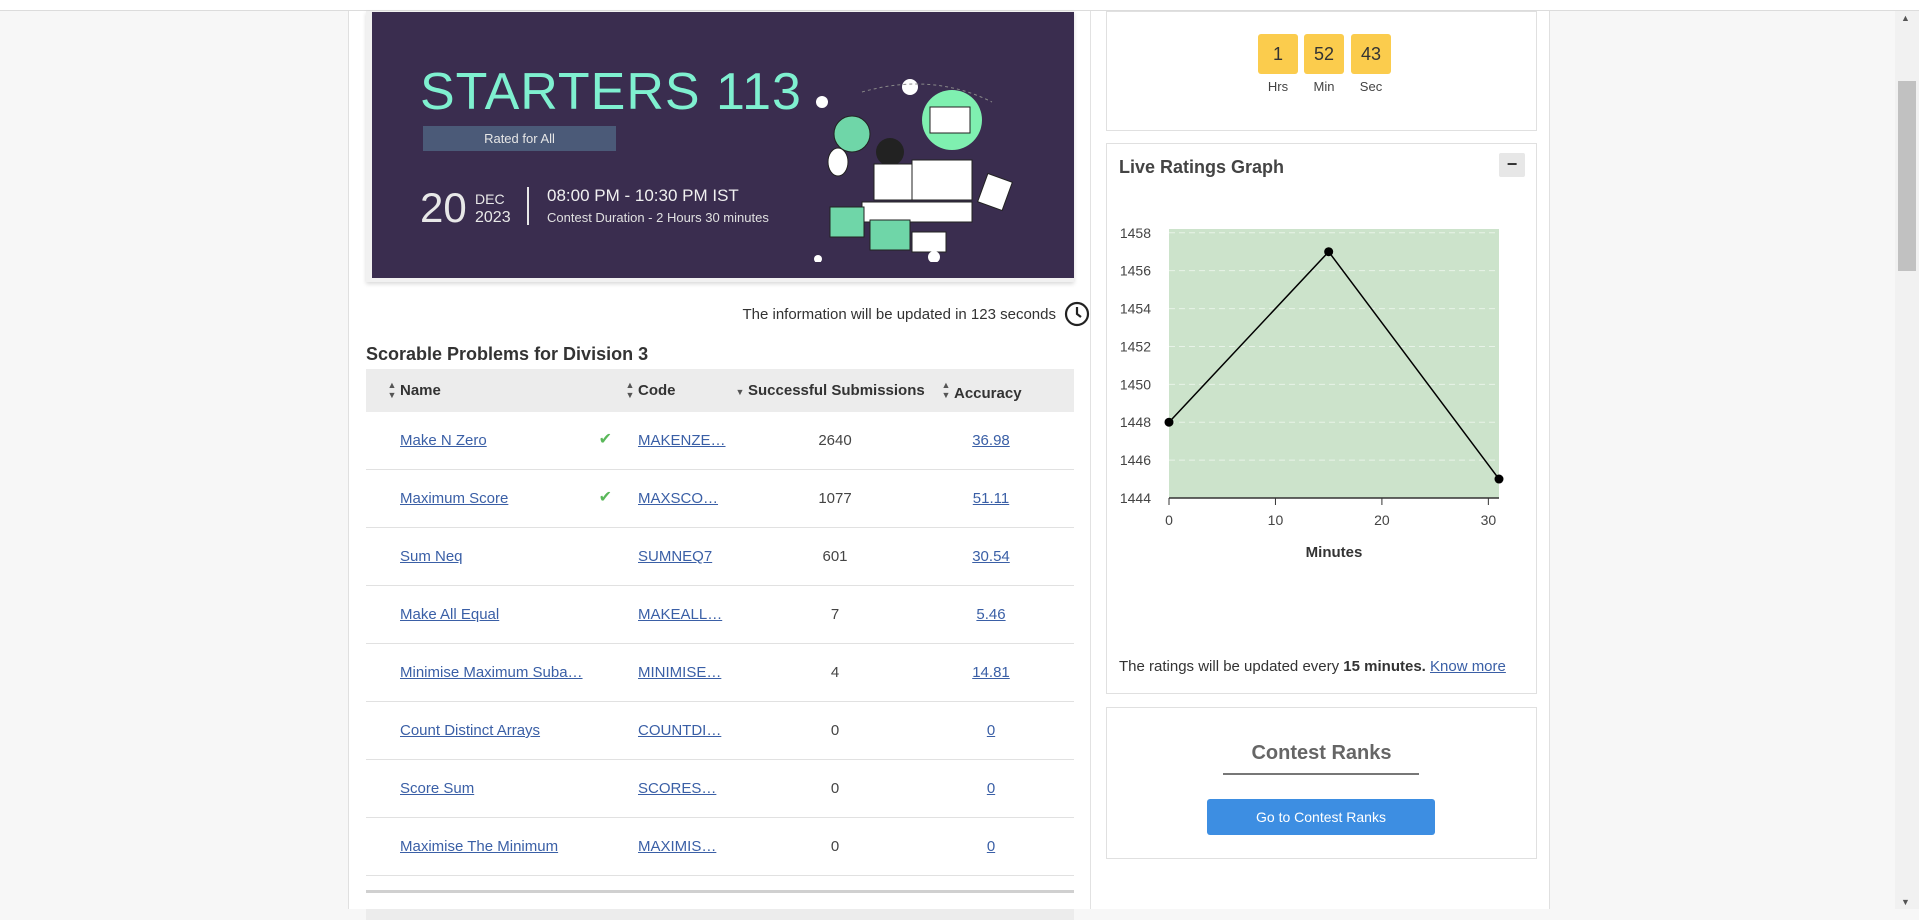  What do you see at coordinates (1382, 520) in the screenshot?
I see `x-tick-label: 20` at bounding box center [1382, 520].